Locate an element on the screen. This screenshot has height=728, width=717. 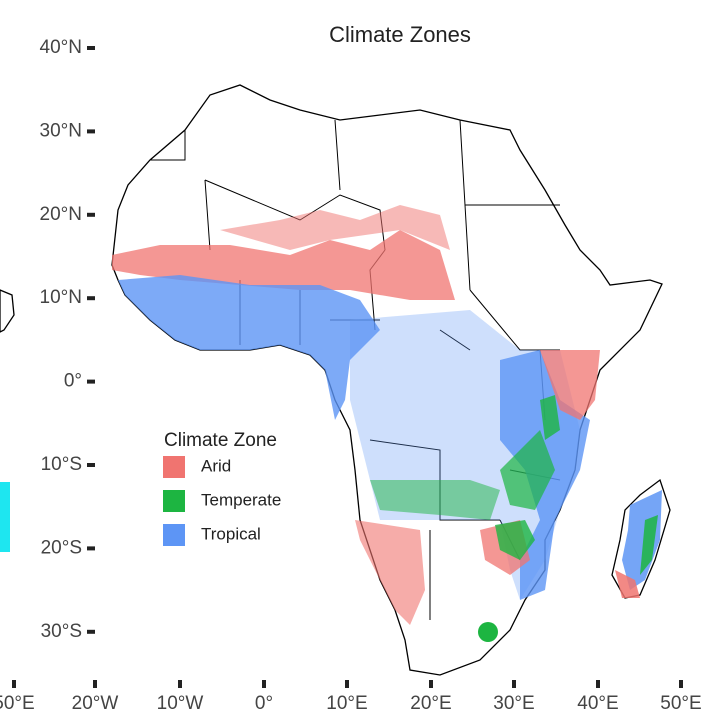
y-tick-label: 0° is located at coordinates (73, 381).